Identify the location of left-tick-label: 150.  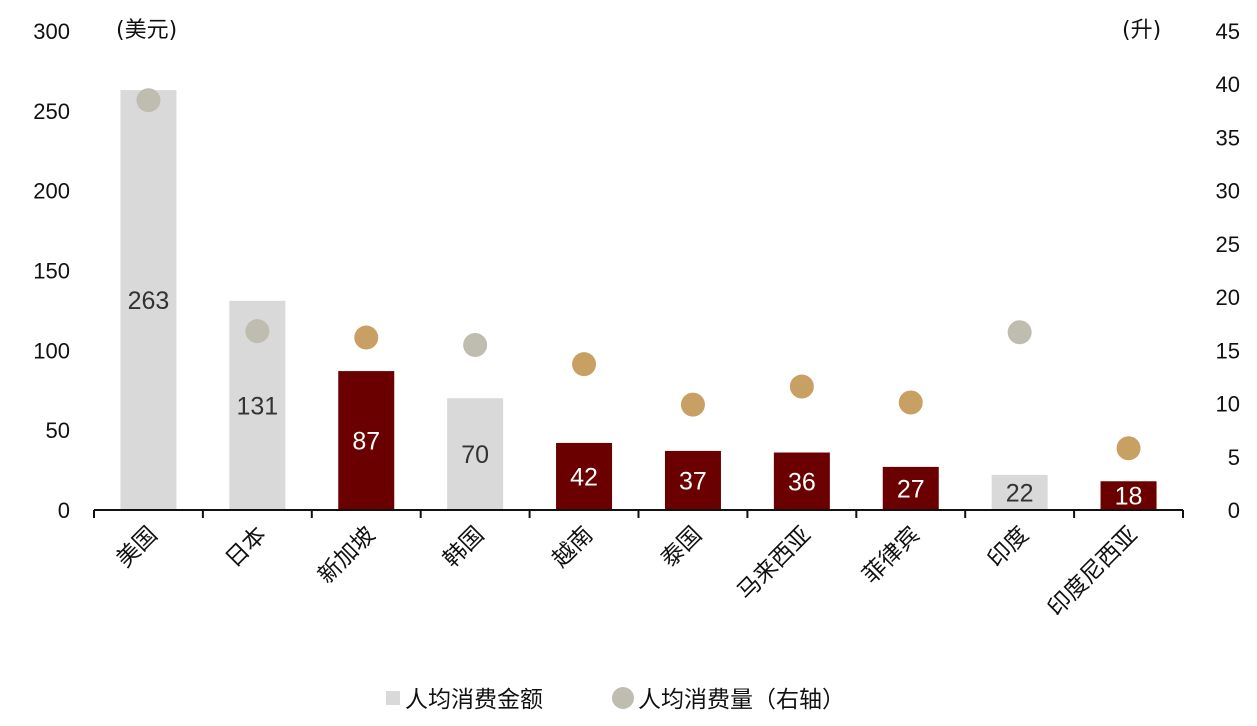
(51, 271).